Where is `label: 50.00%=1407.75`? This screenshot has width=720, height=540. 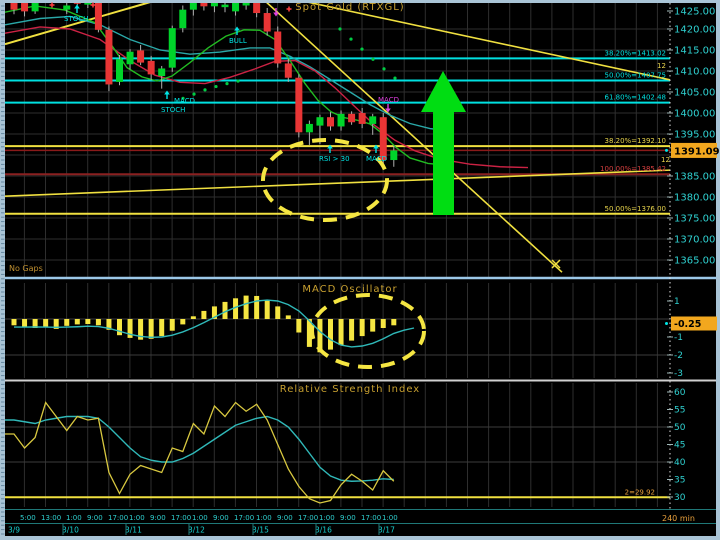 label: 50.00%=1407.75 is located at coordinates (635, 75).